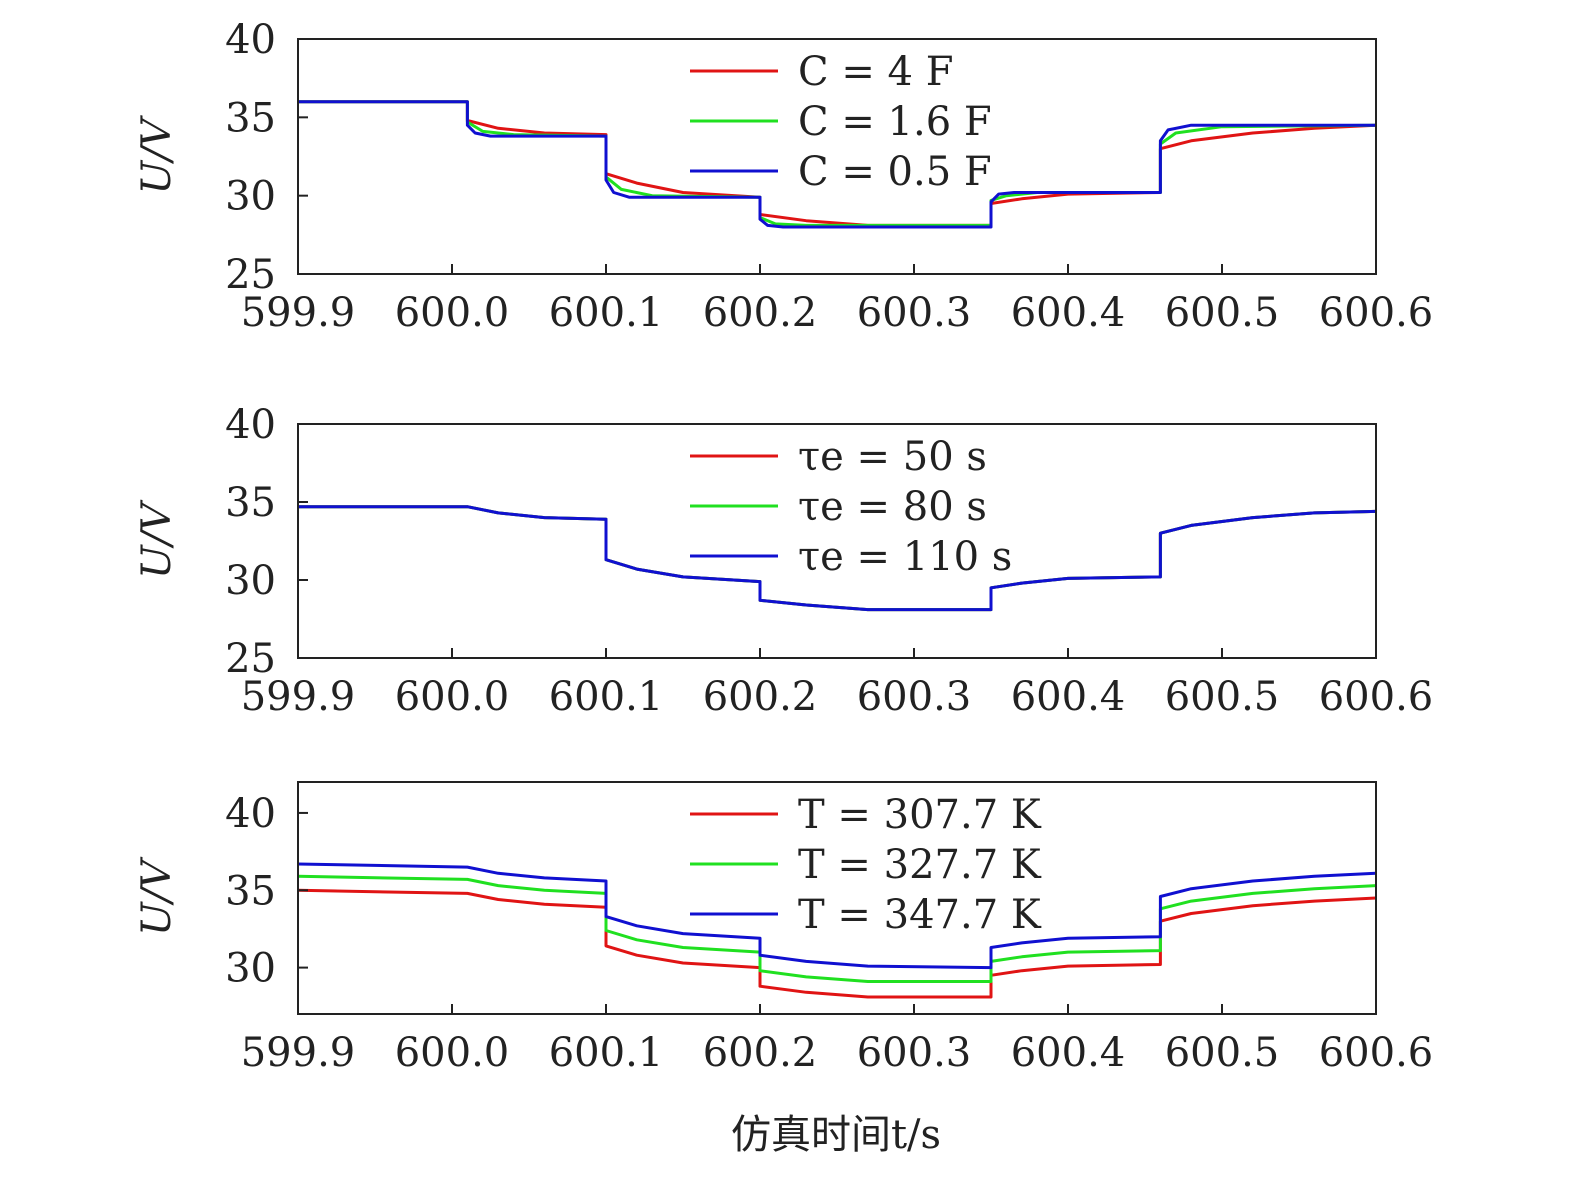 The height and width of the screenshot is (1181, 1575). I want to click on legend-label: C = 4 F, so click(875, 72).